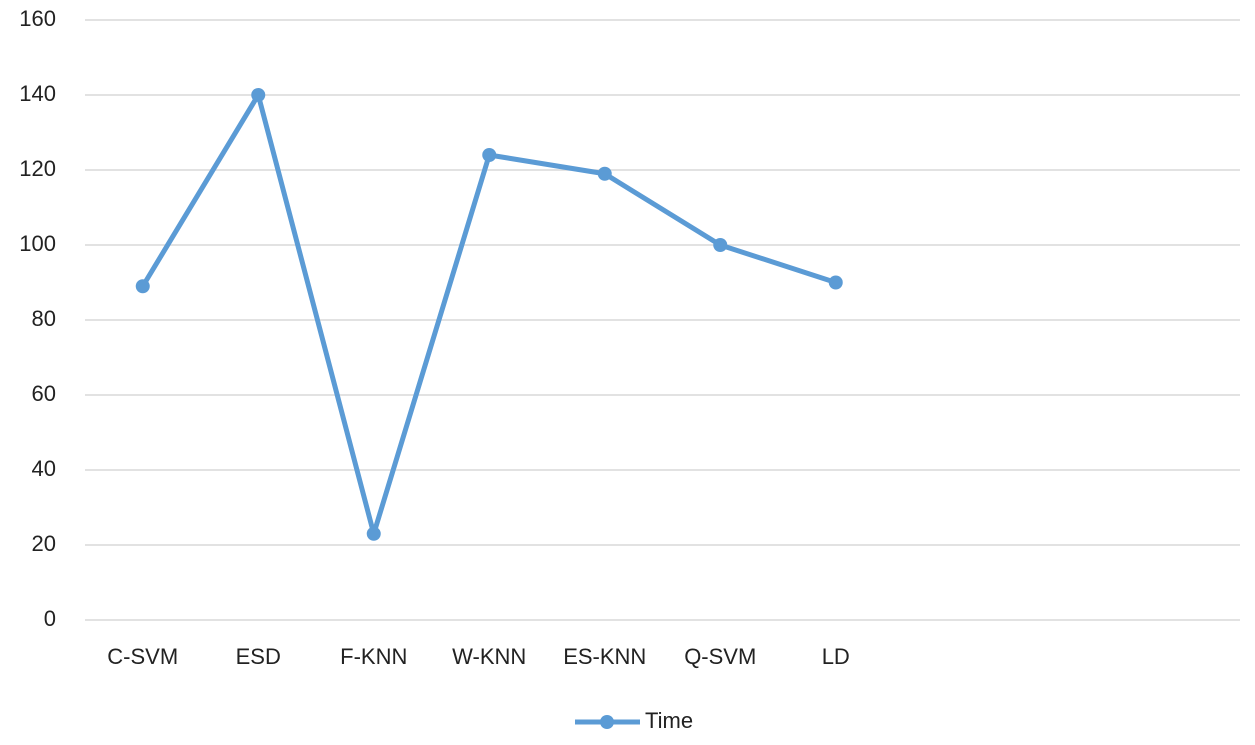 Image resolution: width=1255 pixels, height=745 pixels. I want to click on legend-label: Time, so click(669, 720).